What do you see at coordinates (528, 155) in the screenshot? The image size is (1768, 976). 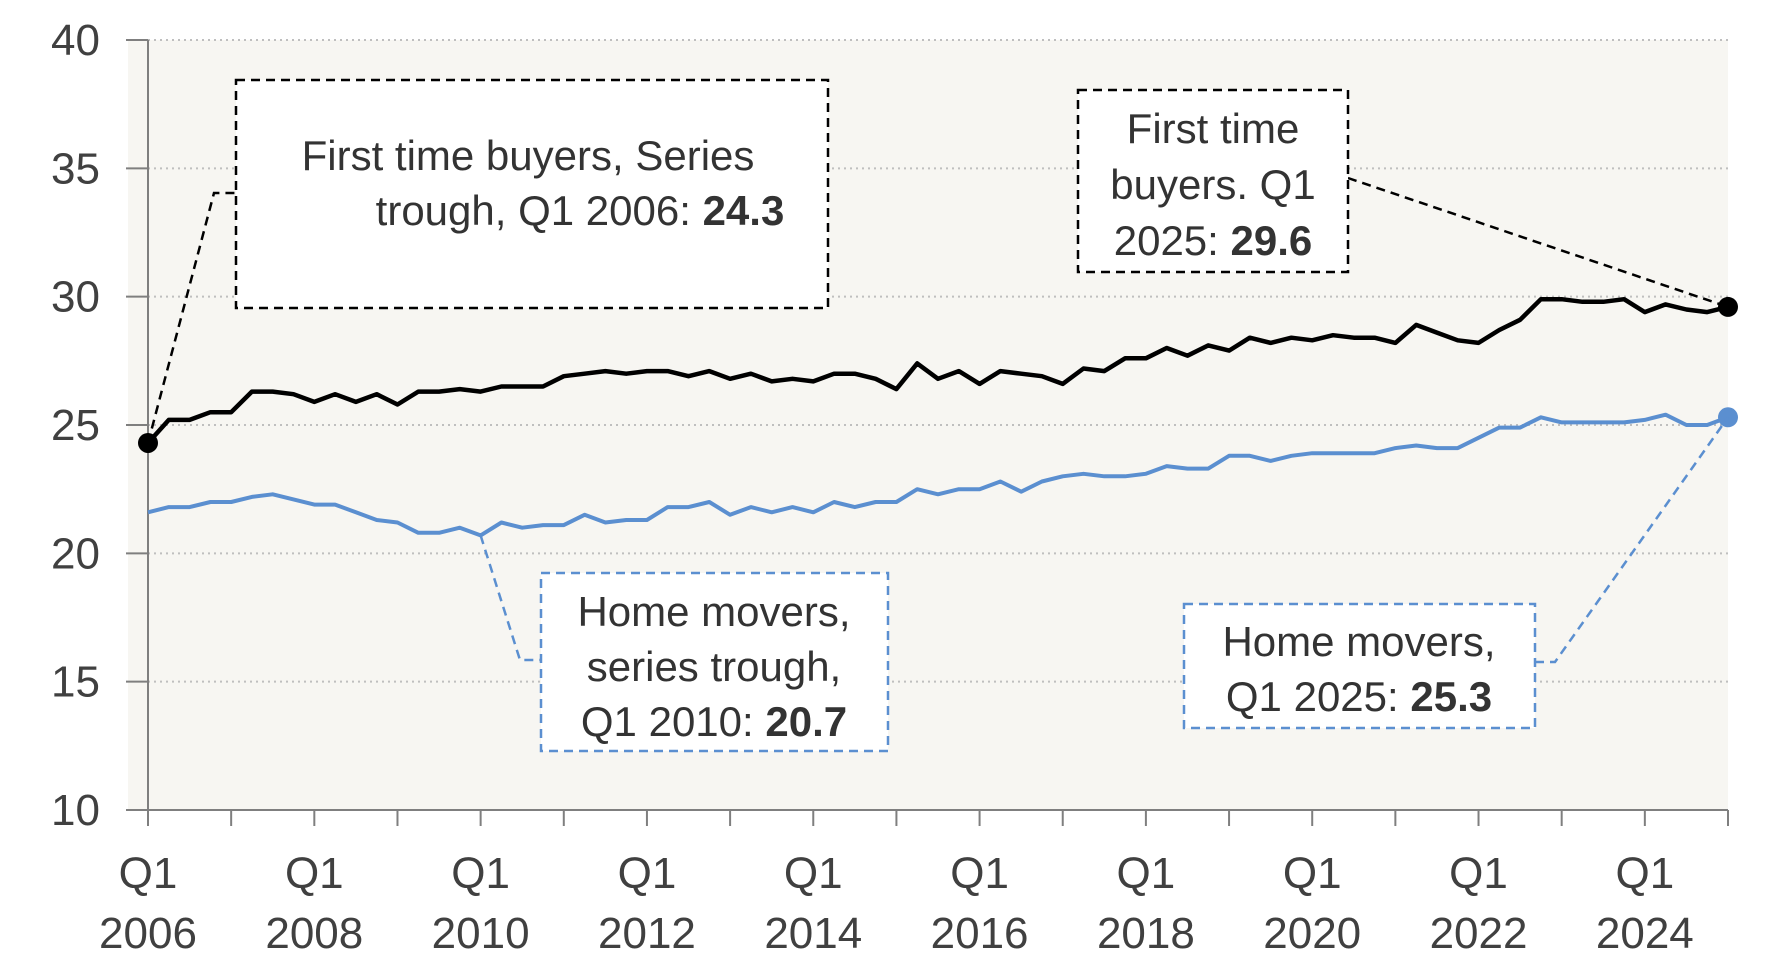 I see `annotation-text: First time buyers, Series` at bounding box center [528, 155].